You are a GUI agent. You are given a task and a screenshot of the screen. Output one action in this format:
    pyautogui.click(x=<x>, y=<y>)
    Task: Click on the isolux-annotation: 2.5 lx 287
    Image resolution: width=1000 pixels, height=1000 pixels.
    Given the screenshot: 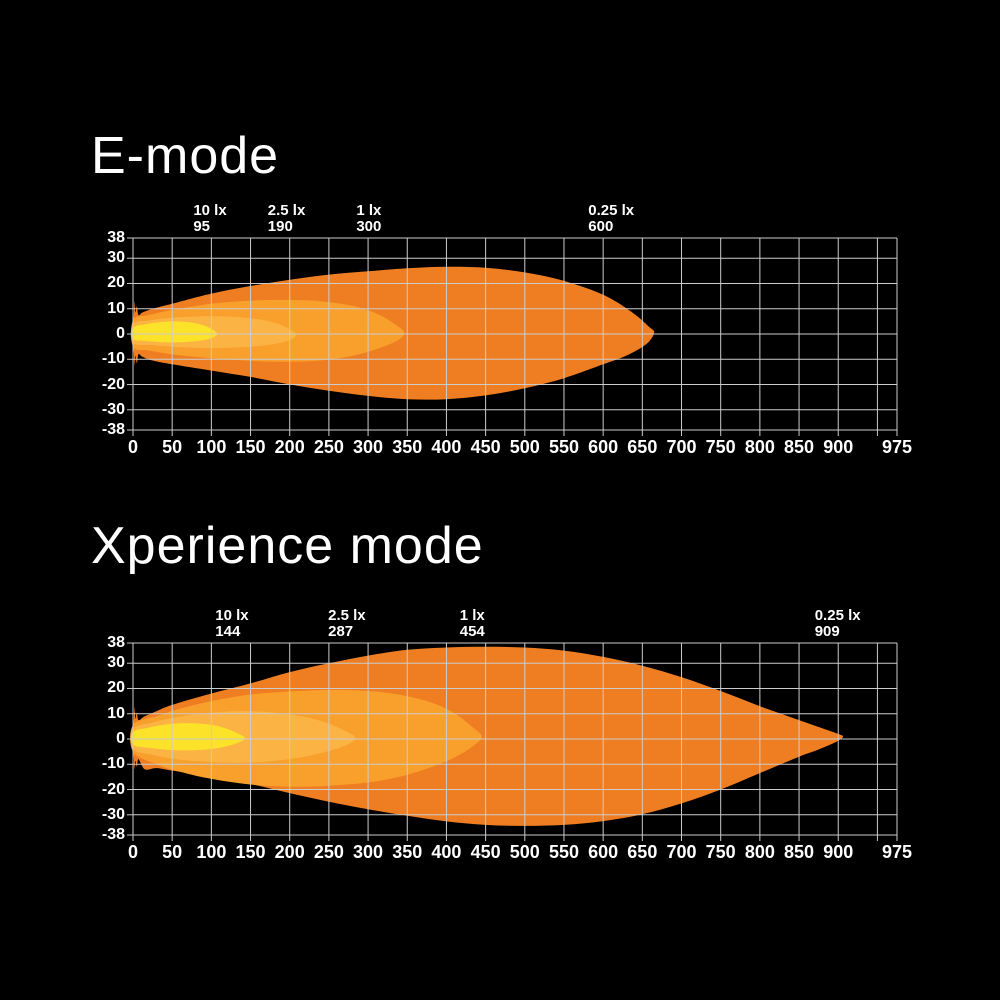 What is the action you would take?
    pyautogui.click(x=347, y=624)
    